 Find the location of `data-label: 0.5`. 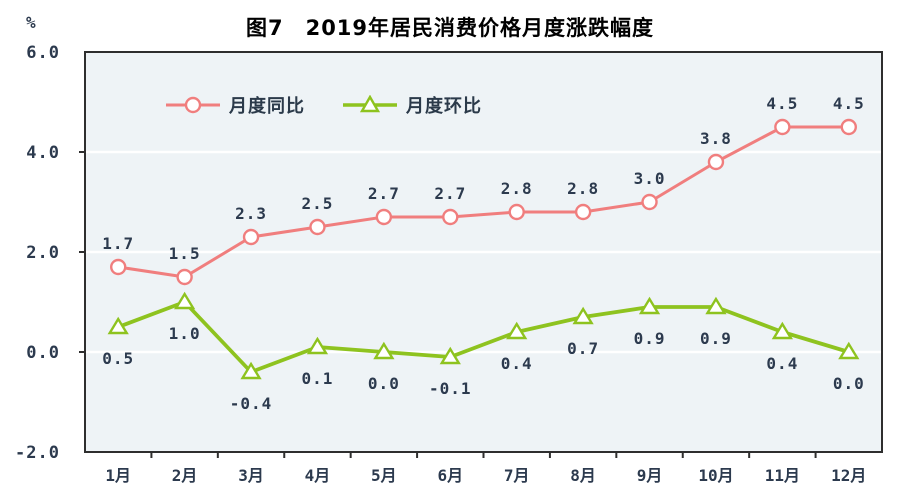

data-label: 0.5 is located at coordinates (118, 358).